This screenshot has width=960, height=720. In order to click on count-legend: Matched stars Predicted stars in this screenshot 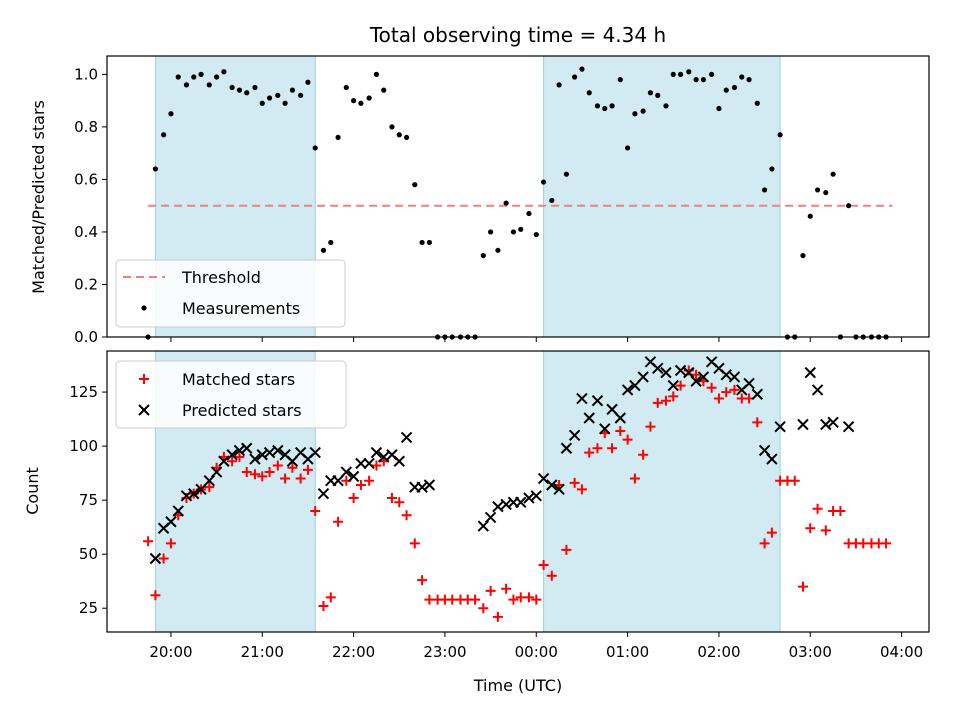, I will do `click(231, 394)`.